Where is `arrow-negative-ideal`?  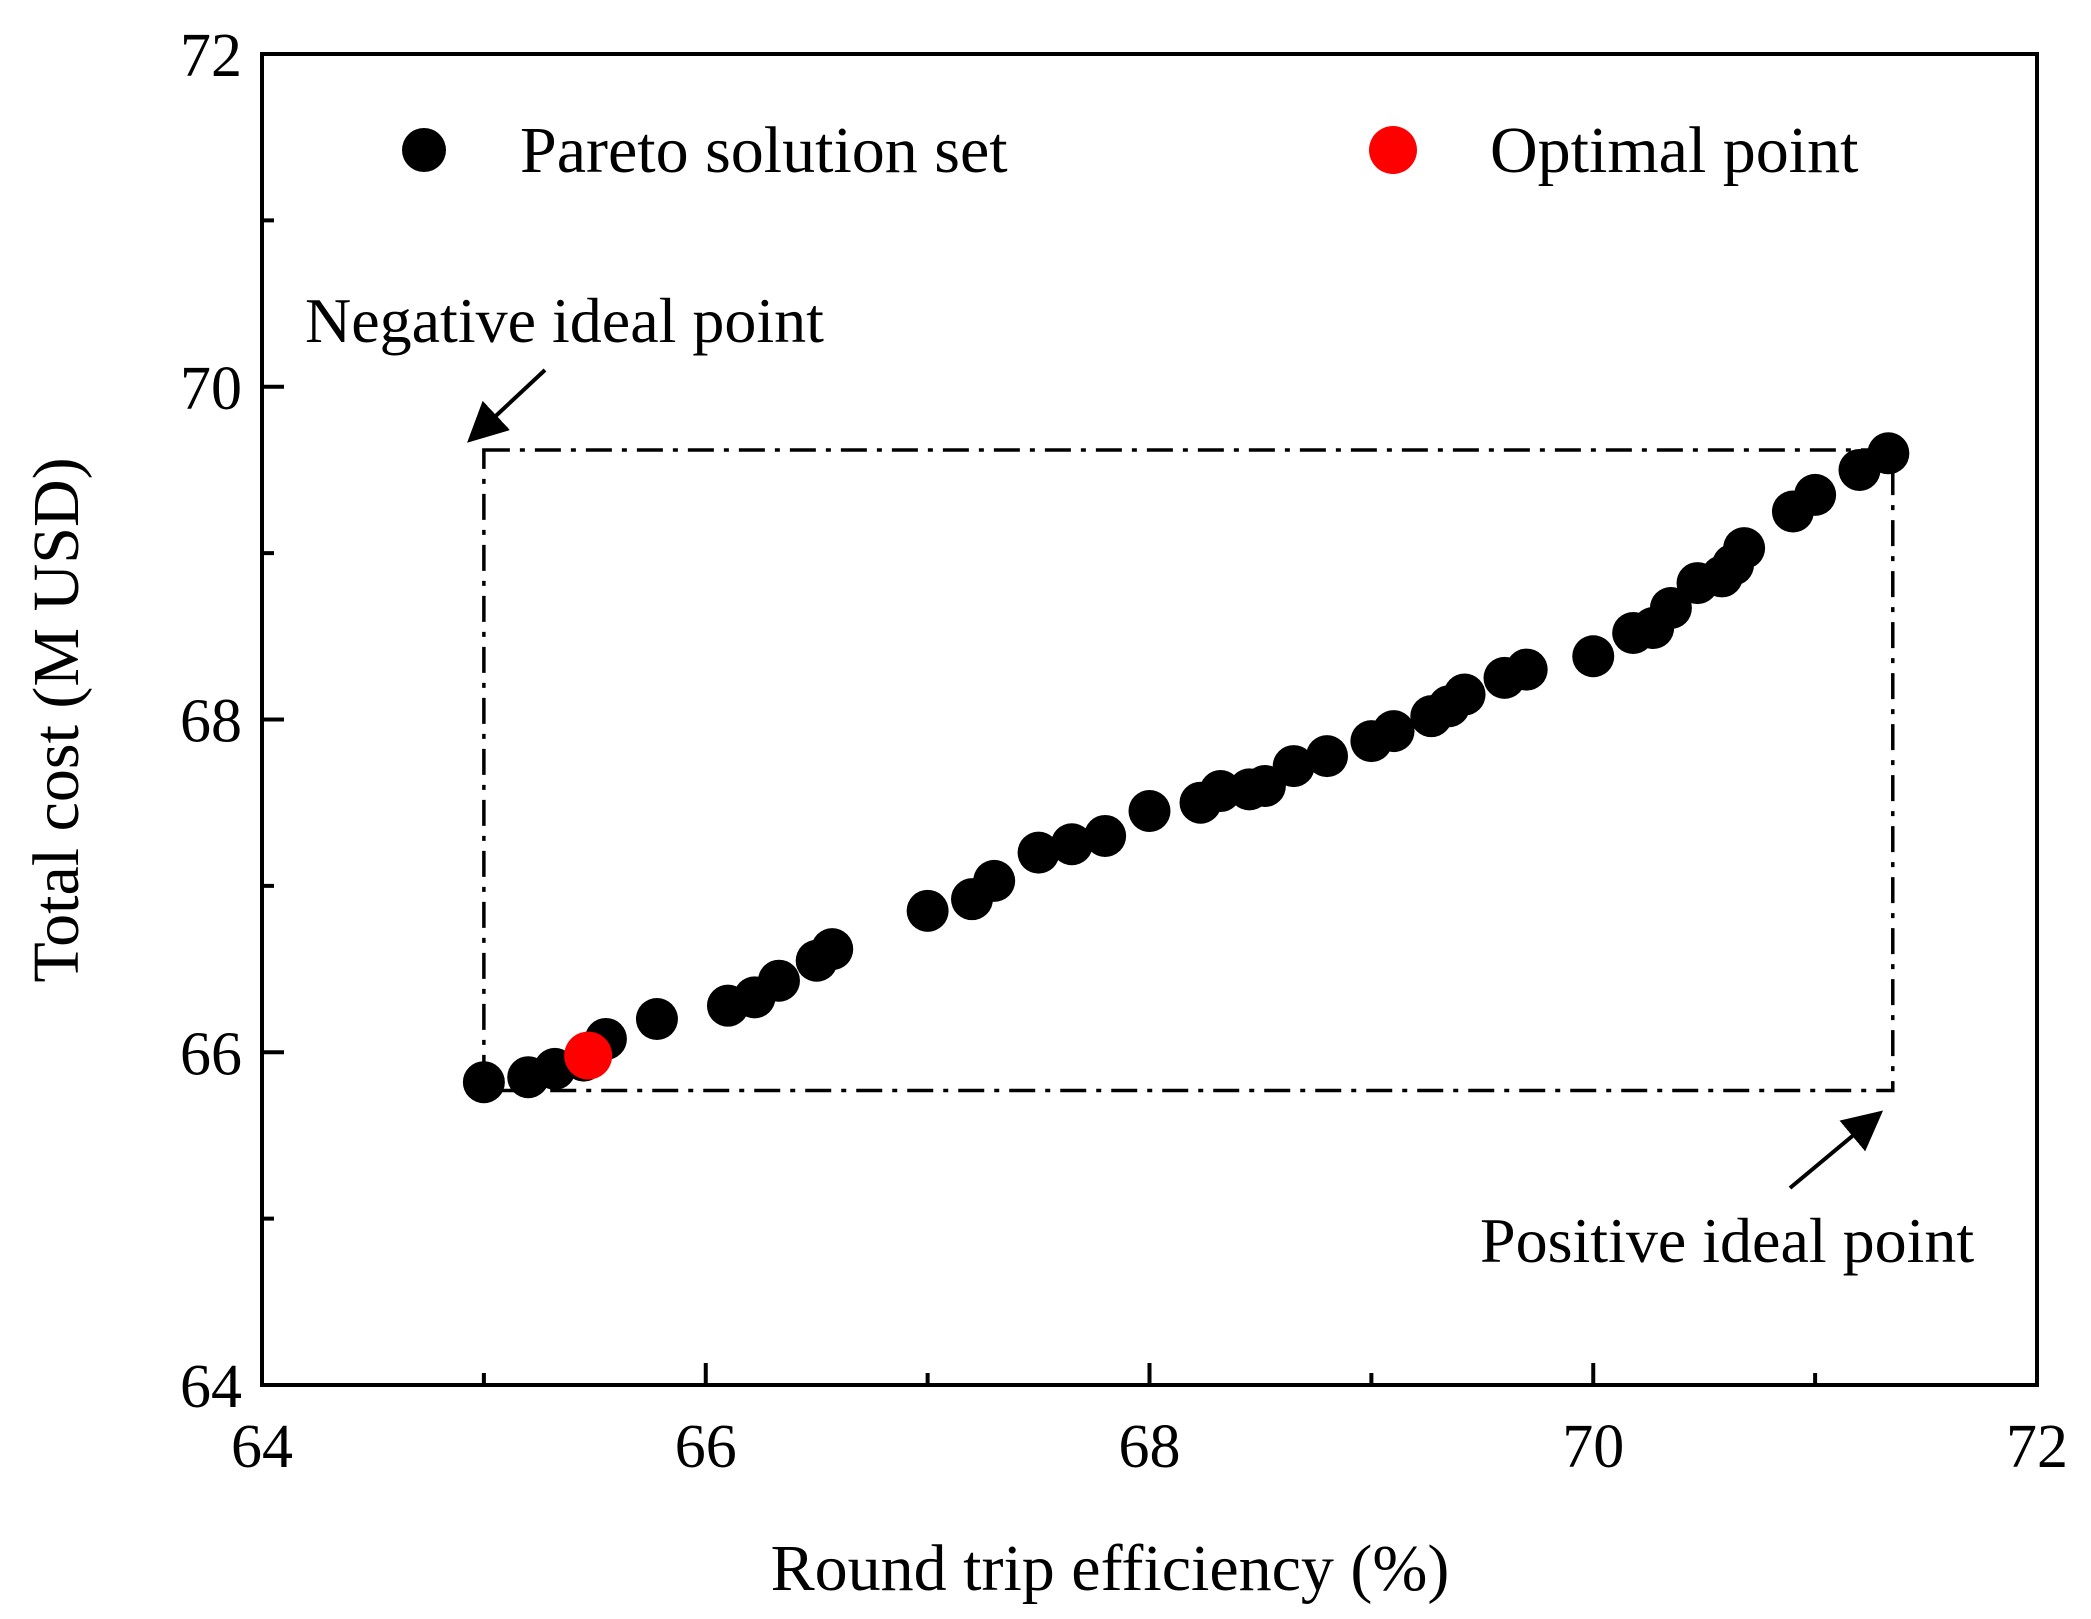
arrow-negative-ideal is located at coordinates (507, 405).